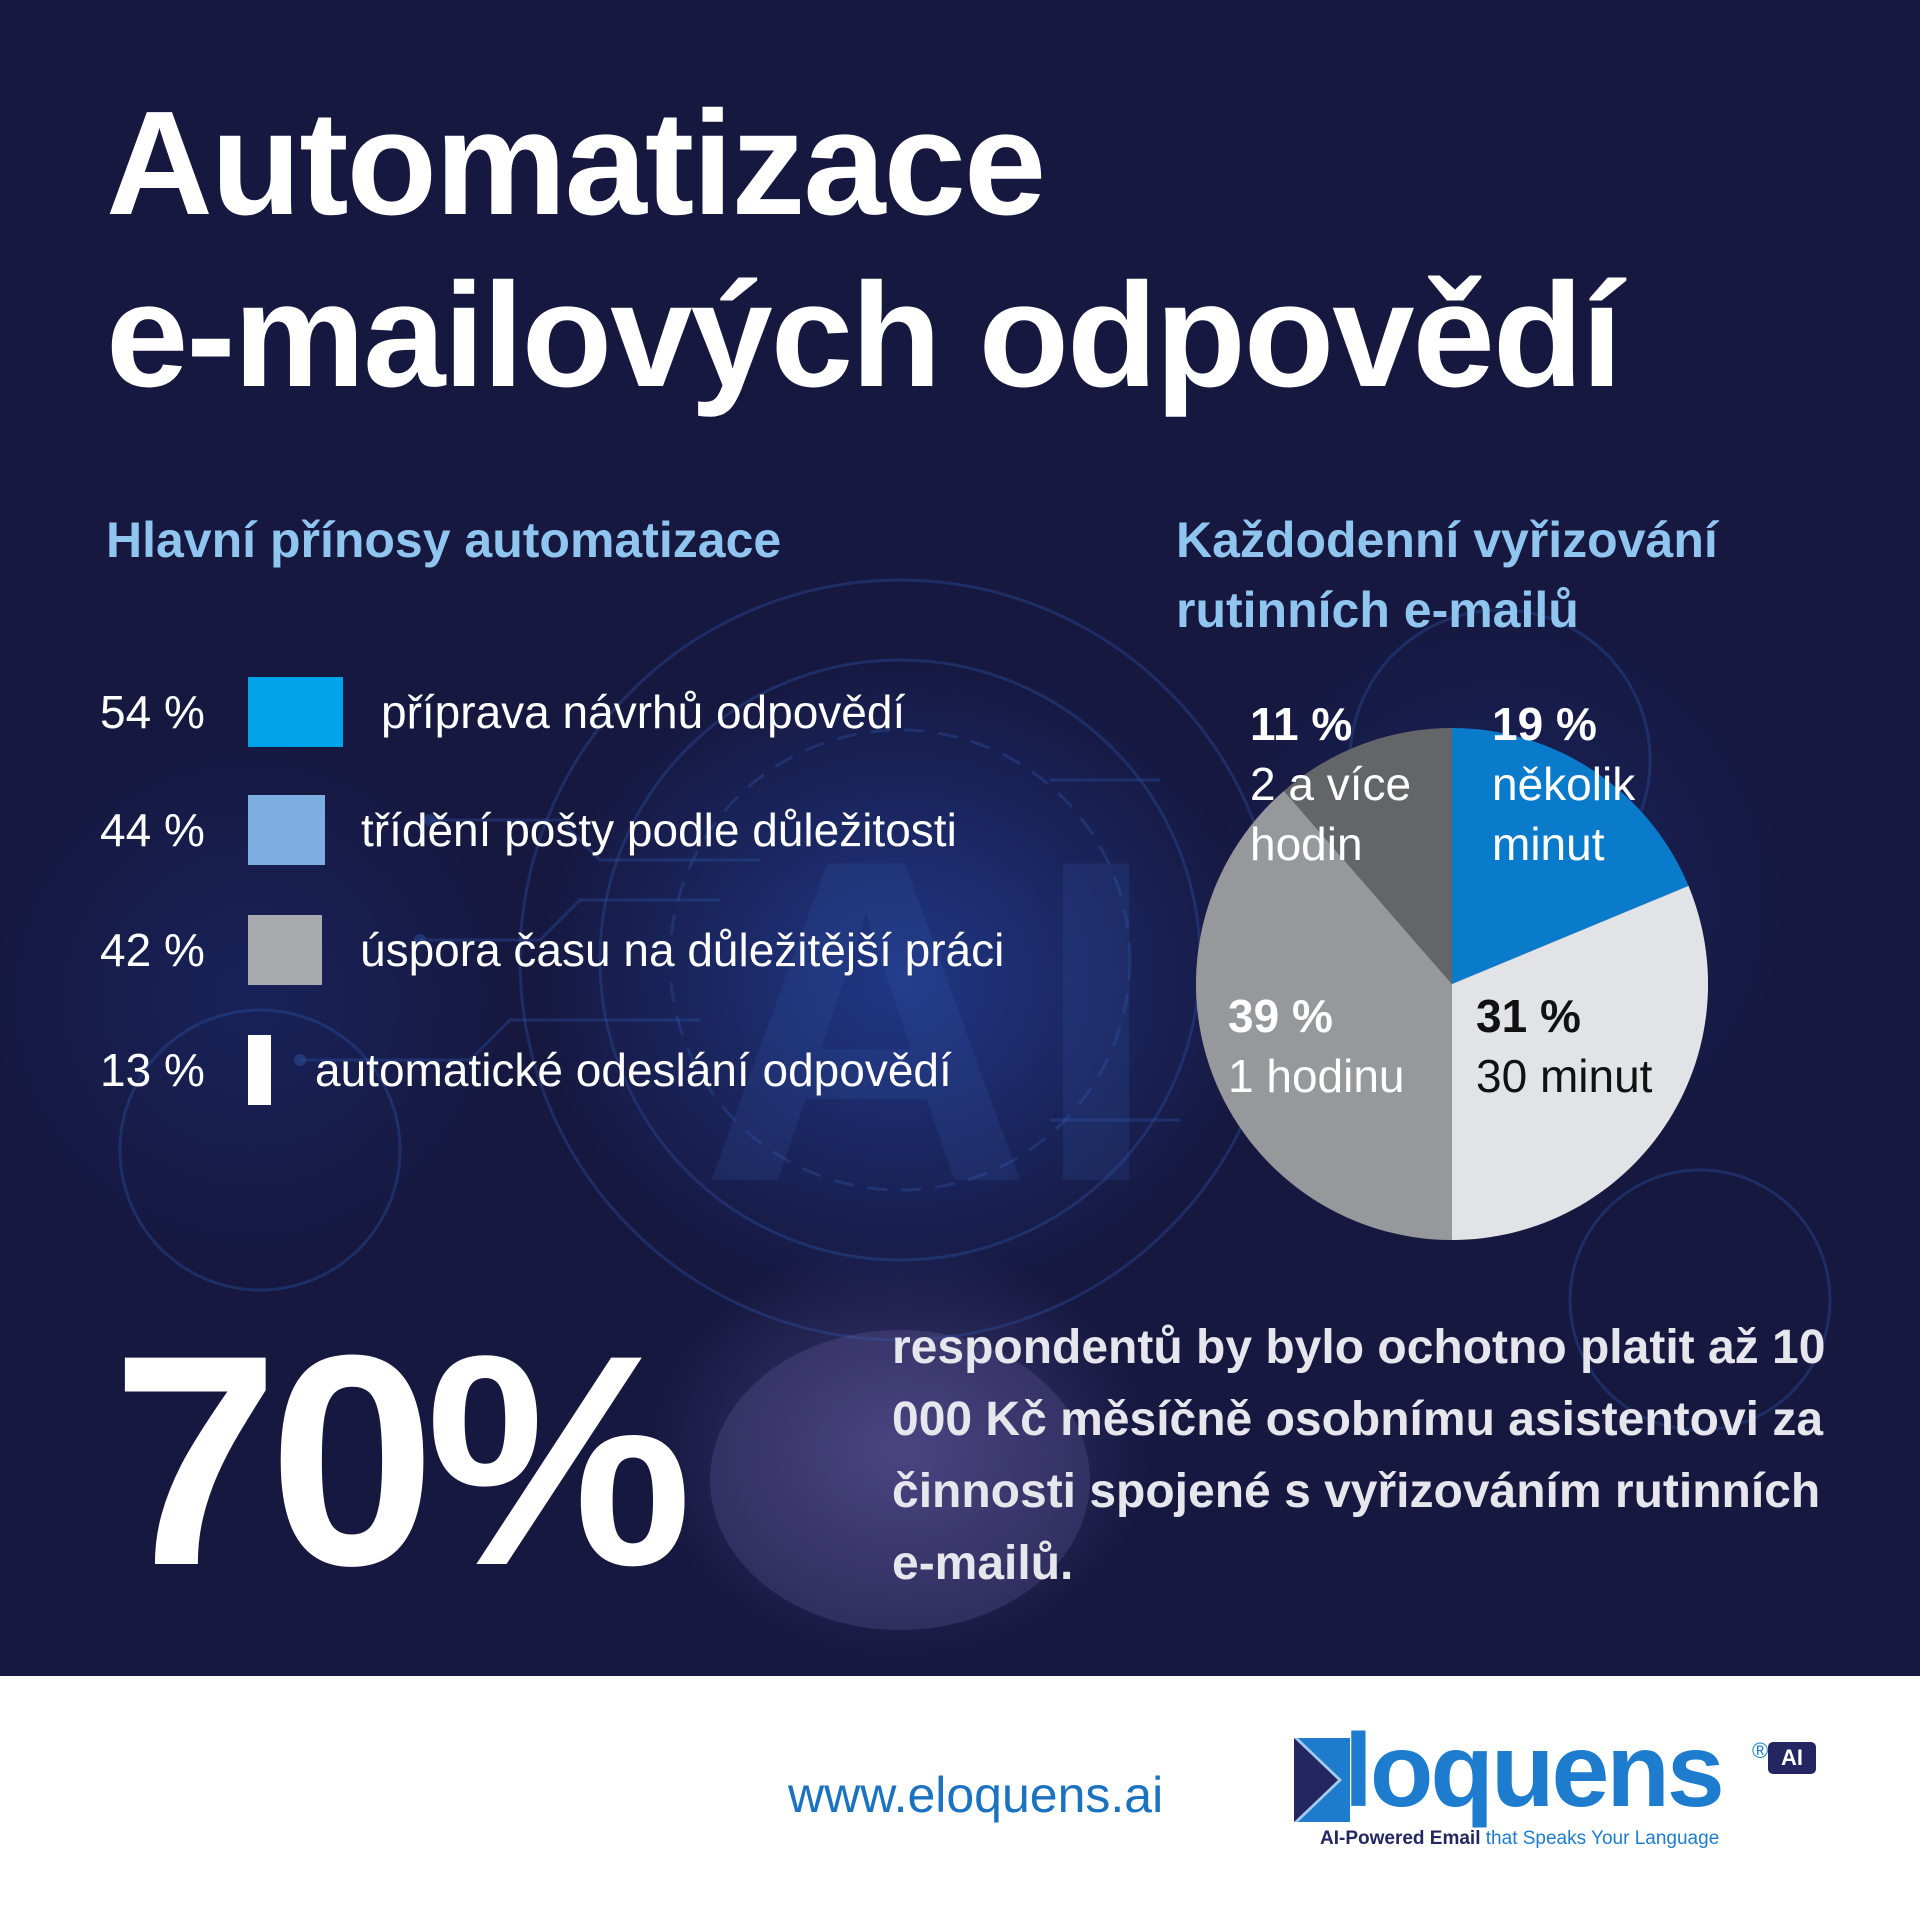  Describe the element at coordinates (643, 712) in the screenshot. I see `bar-label: příprava návrhů odpovědí` at that location.